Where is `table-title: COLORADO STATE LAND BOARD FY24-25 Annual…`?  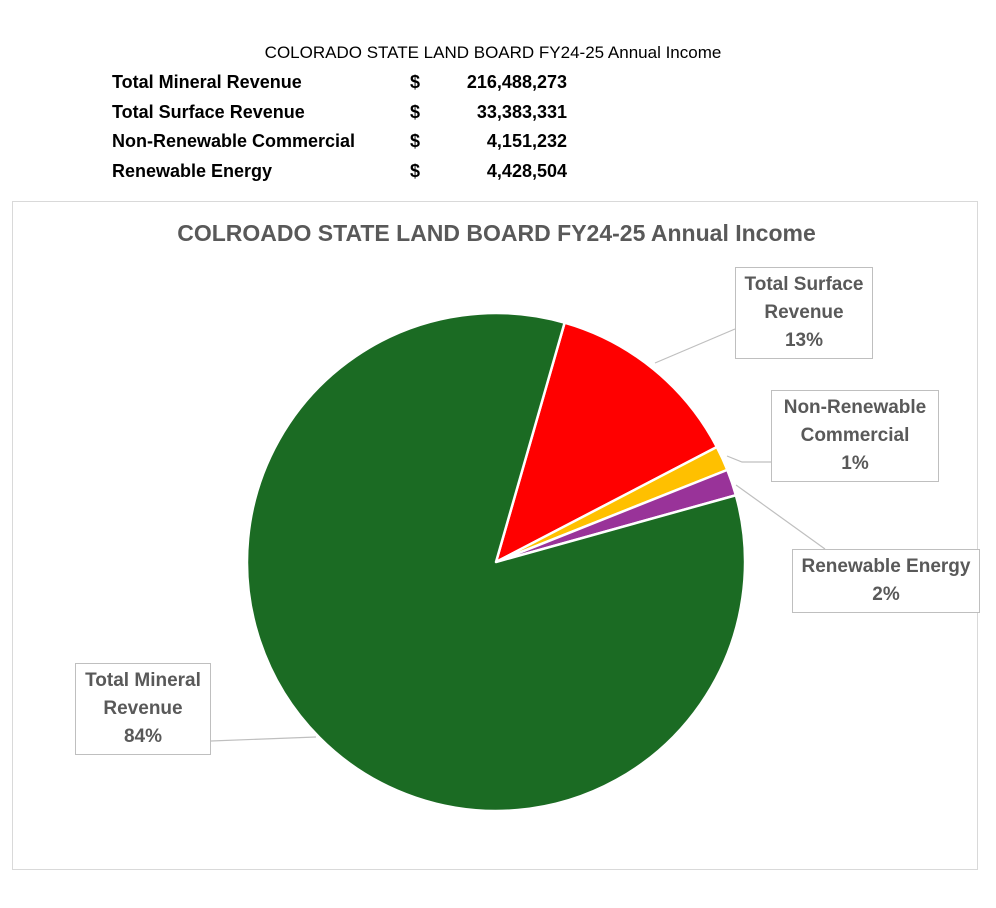 table-title: COLORADO STATE LAND BOARD FY24-25 Annual… is located at coordinates (493, 52).